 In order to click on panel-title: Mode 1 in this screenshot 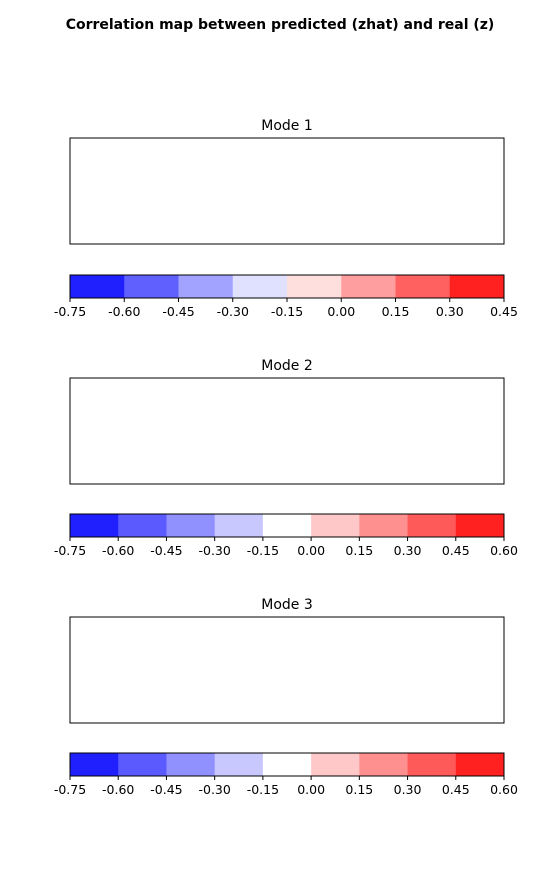, I will do `click(287, 126)`.